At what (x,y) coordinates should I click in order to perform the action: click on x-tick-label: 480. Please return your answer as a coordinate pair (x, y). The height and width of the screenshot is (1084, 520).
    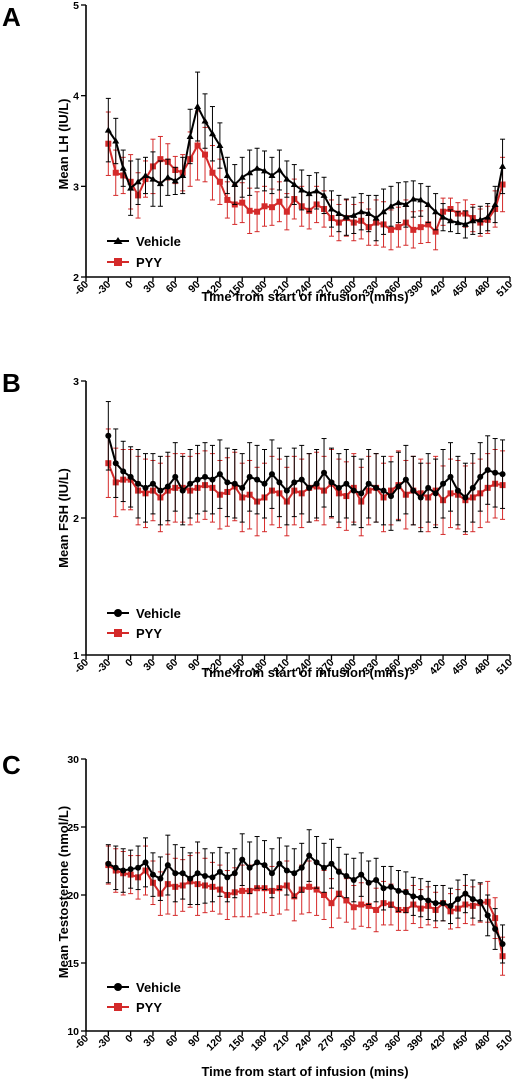
    Looking at the image, I should click on (482, 1043).